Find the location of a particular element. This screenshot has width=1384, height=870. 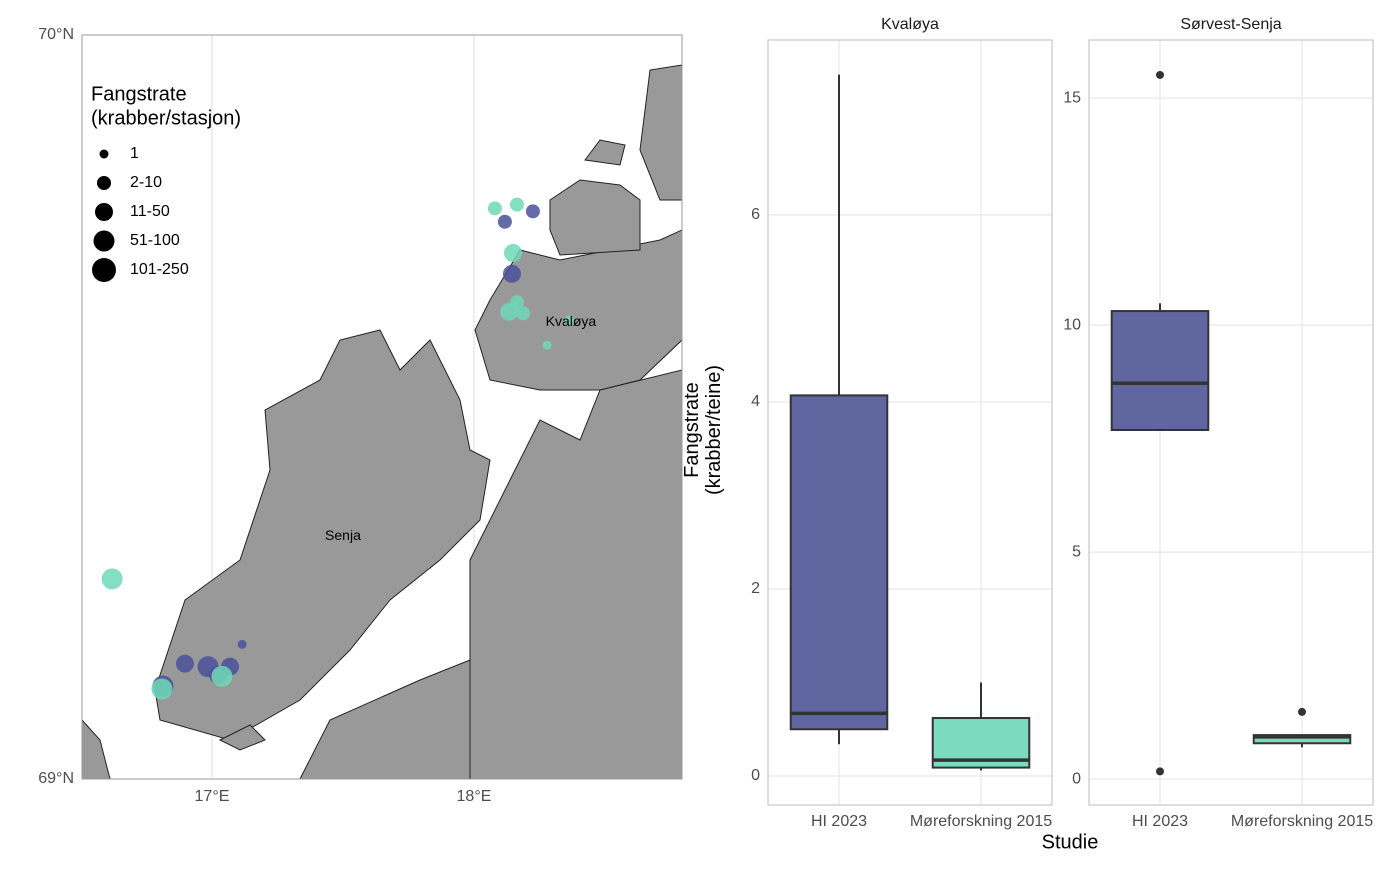

y-tick-label: 2 is located at coordinates (755, 588).